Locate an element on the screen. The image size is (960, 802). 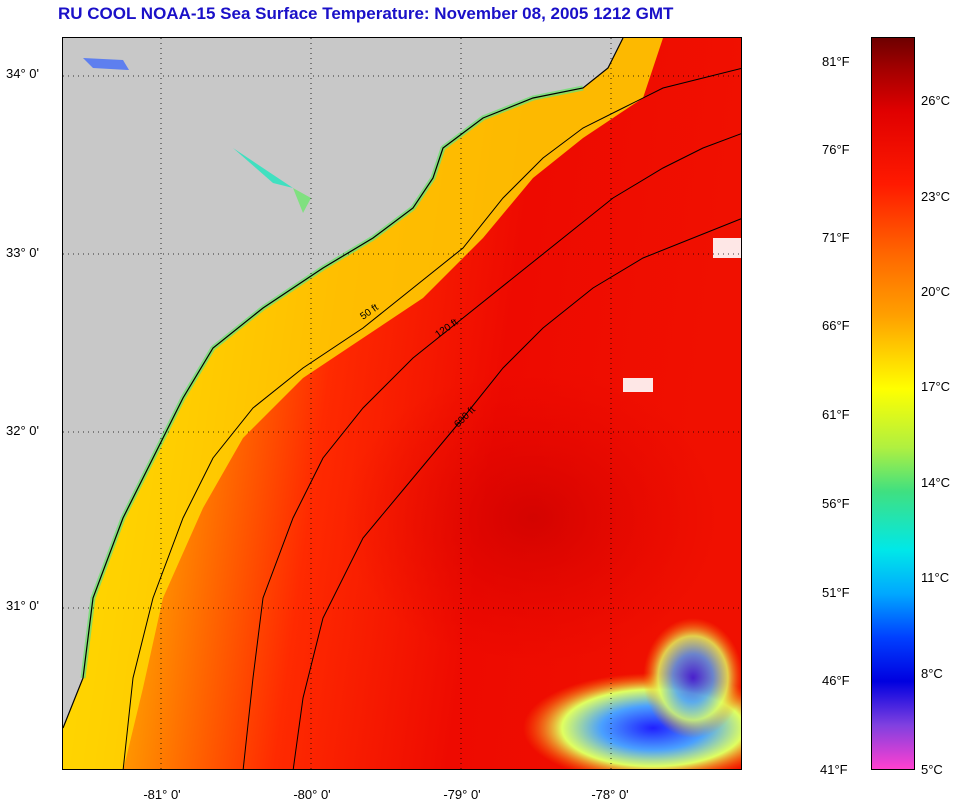
colorbar-f-label: 41°F is located at coordinates (834, 769).